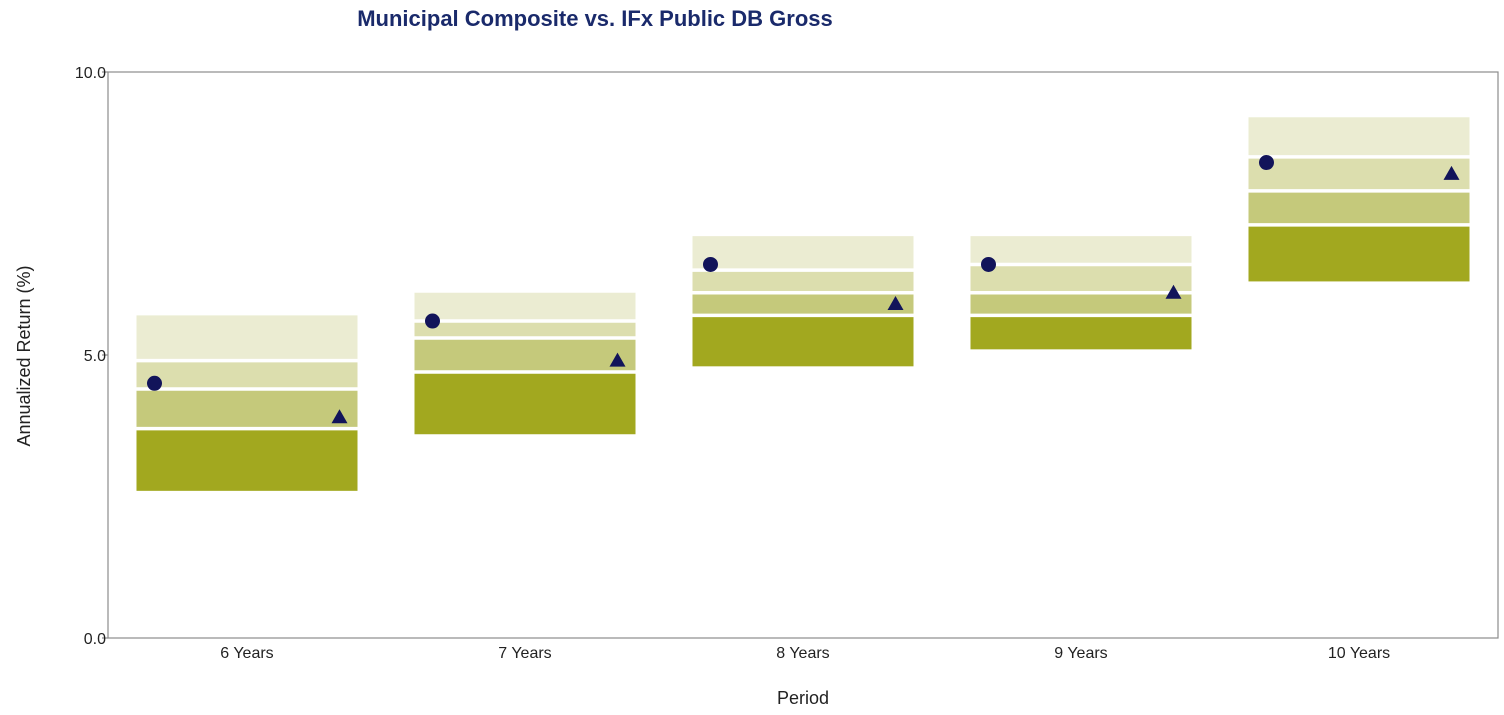 This screenshot has width=1504, height=715. Describe the element at coordinates (24, 355) in the screenshot. I see `y-axis-label: Annualized Return (%)` at that location.